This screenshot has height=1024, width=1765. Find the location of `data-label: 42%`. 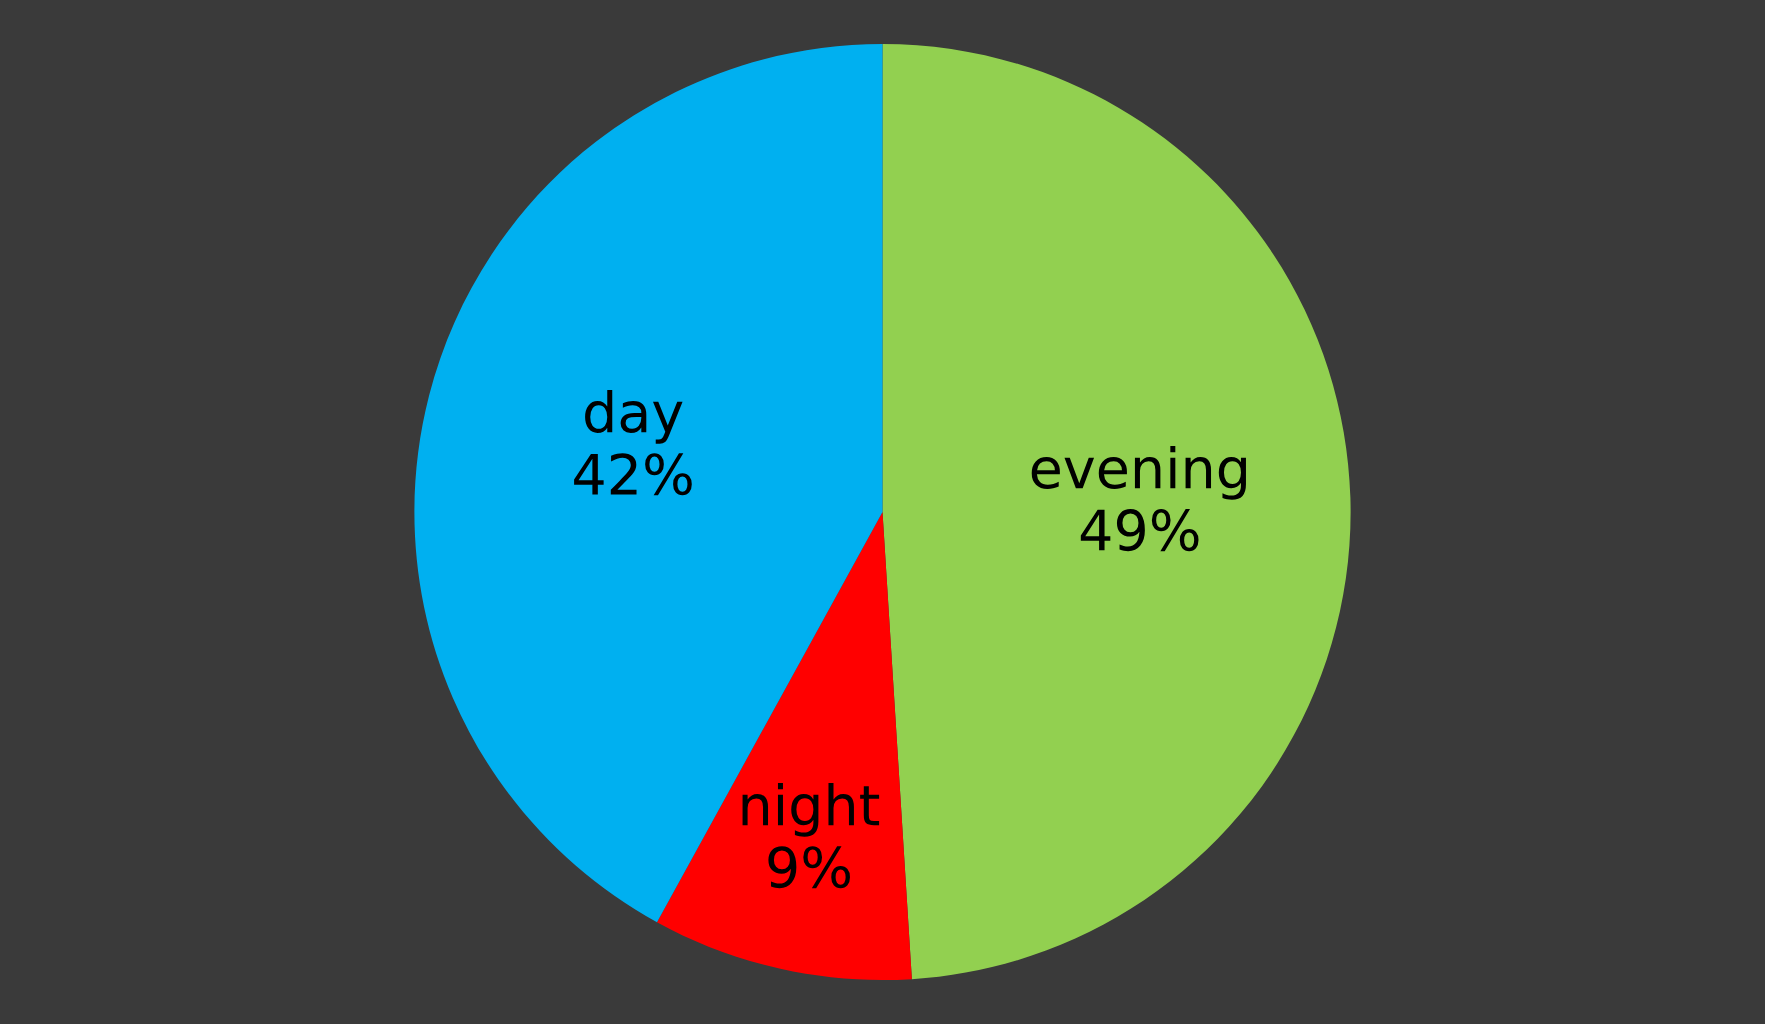

data-label: 42% is located at coordinates (633, 474).